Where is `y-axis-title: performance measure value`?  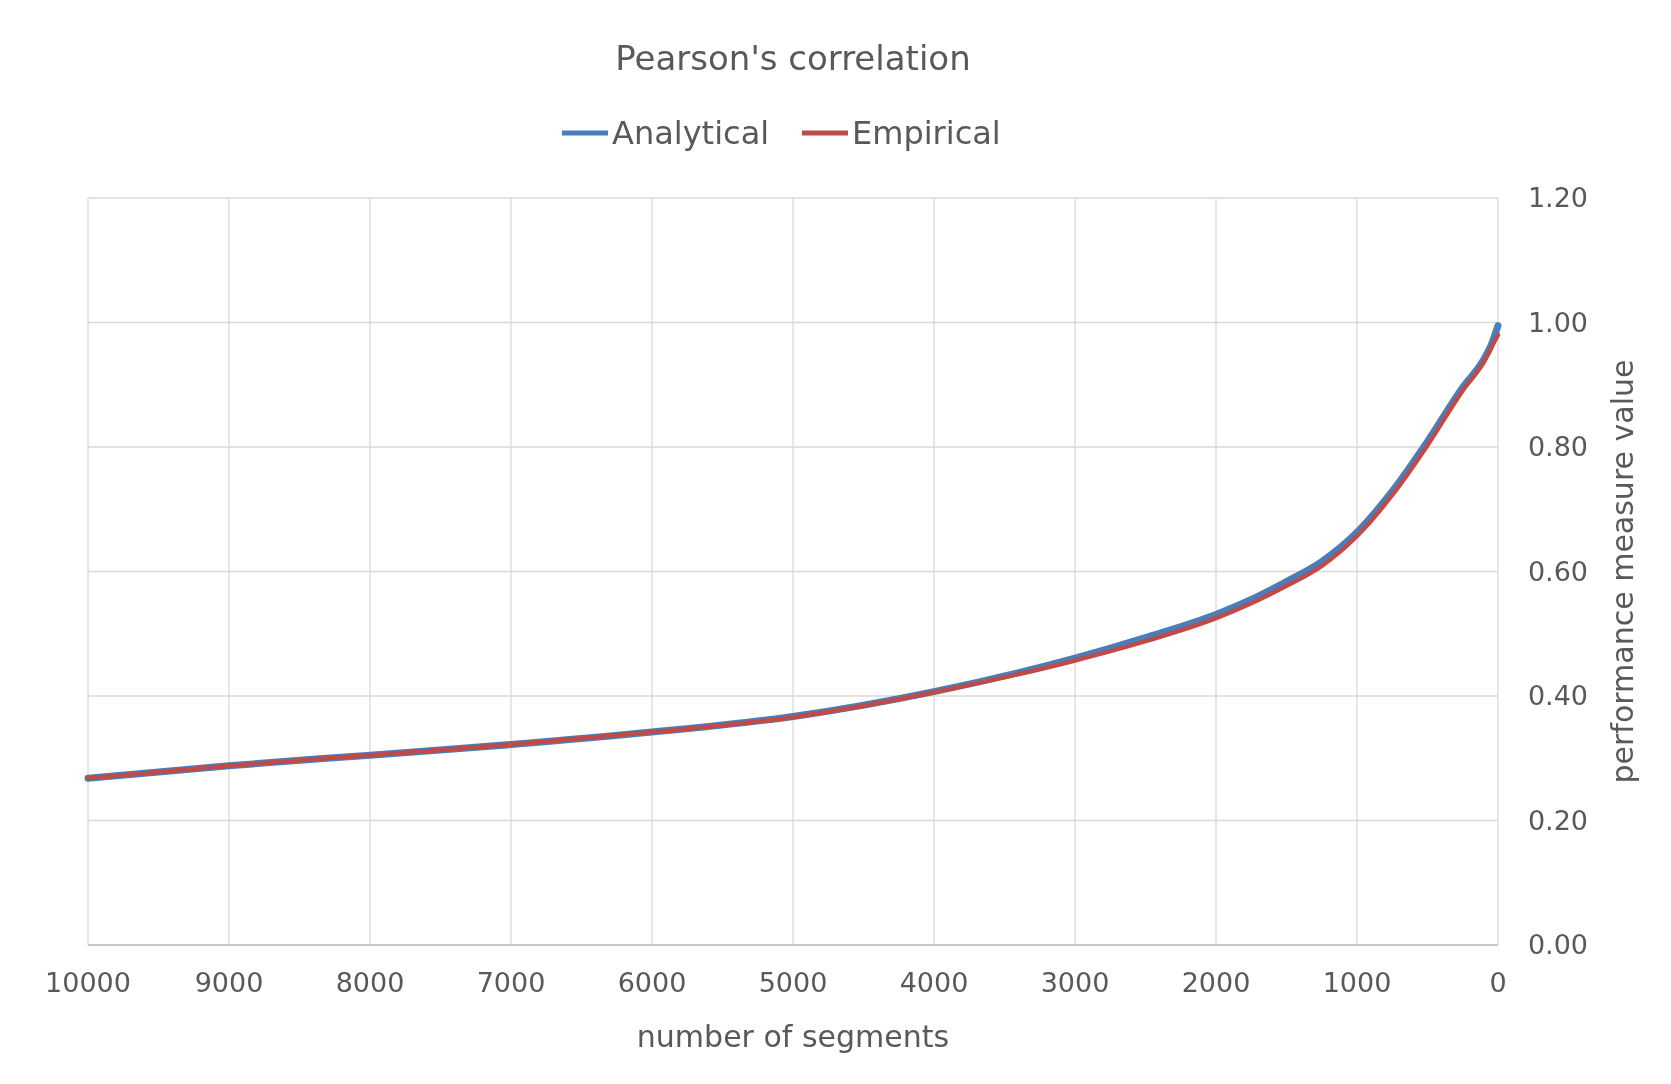 y-axis-title: performance measure value is located at coordinates (1622, 571).